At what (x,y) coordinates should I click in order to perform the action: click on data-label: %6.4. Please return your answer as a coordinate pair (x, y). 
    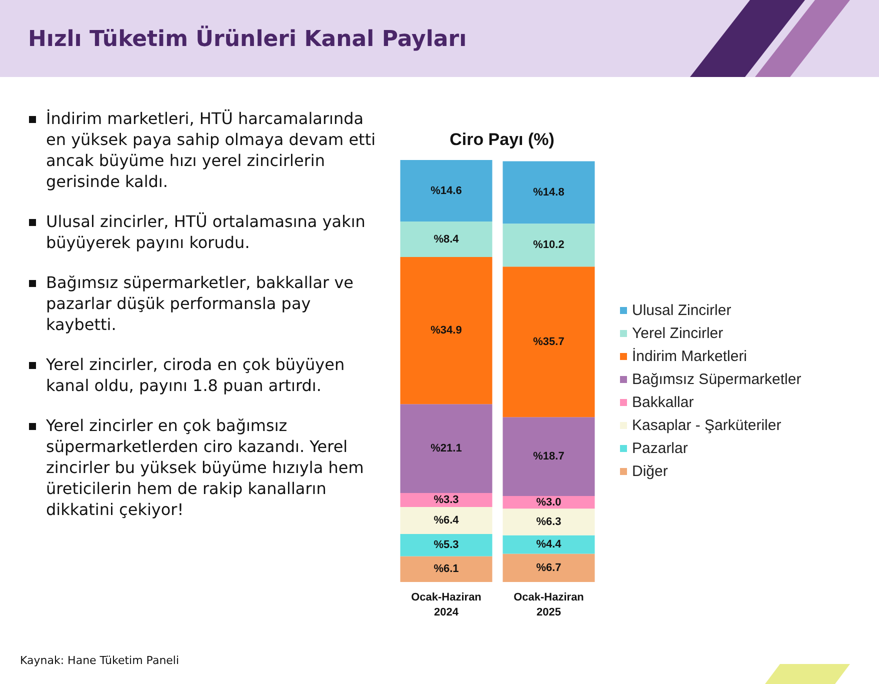
    Looking at the image, I should click on (447, 520).